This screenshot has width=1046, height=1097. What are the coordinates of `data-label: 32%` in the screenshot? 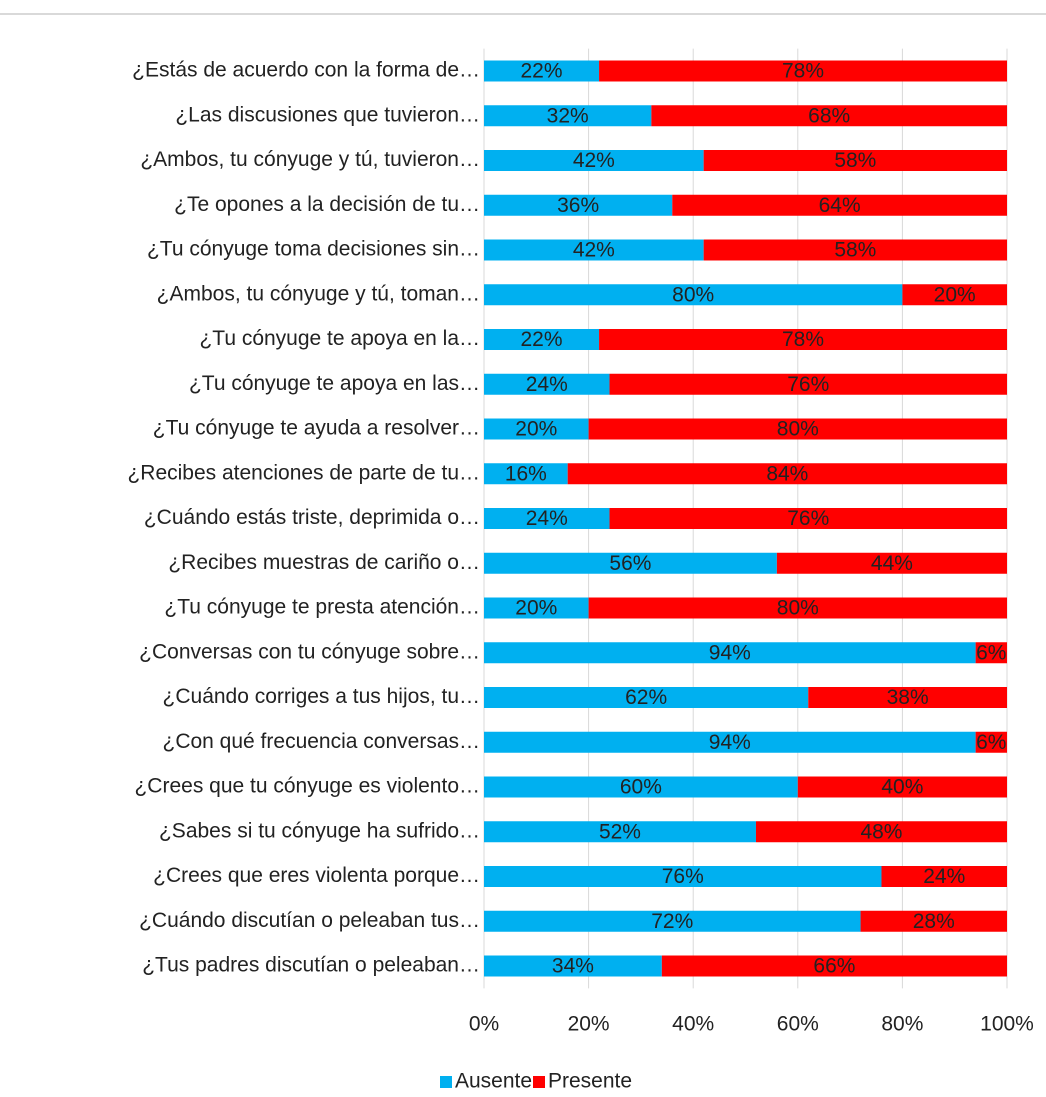 It's located at (568, 115).